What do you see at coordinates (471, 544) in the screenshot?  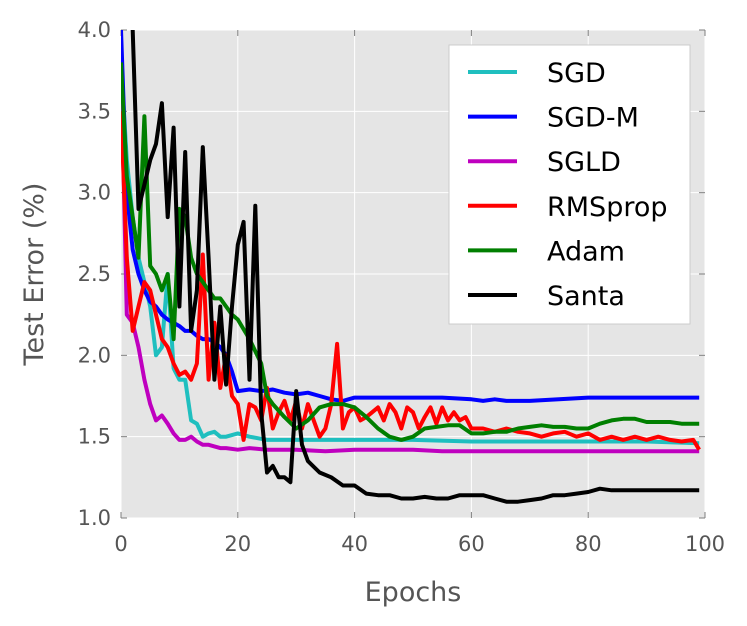 I see `x-tick-label: 60` at bounding box center [471, 544].